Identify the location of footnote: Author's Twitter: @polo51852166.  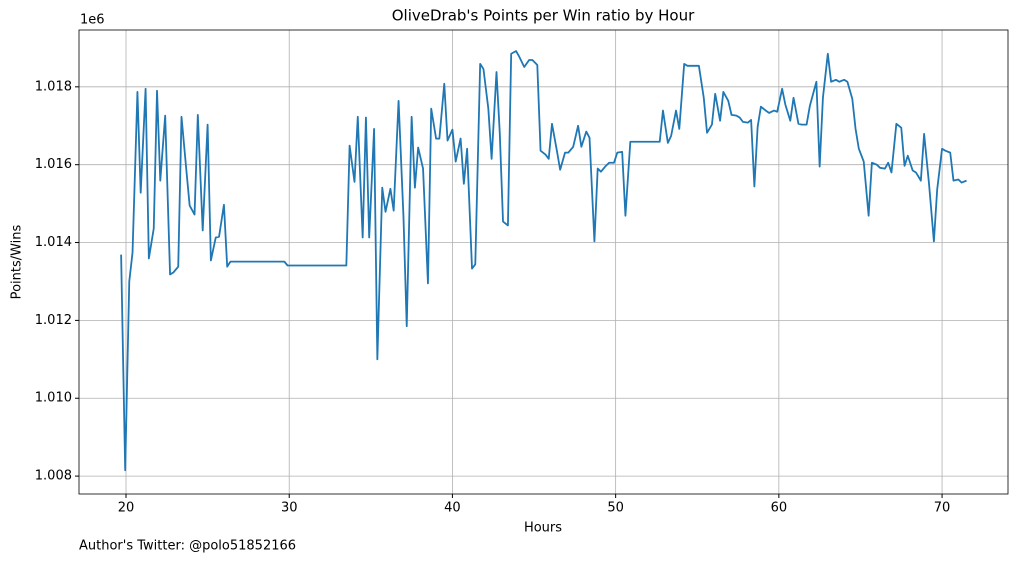
(187, 546).